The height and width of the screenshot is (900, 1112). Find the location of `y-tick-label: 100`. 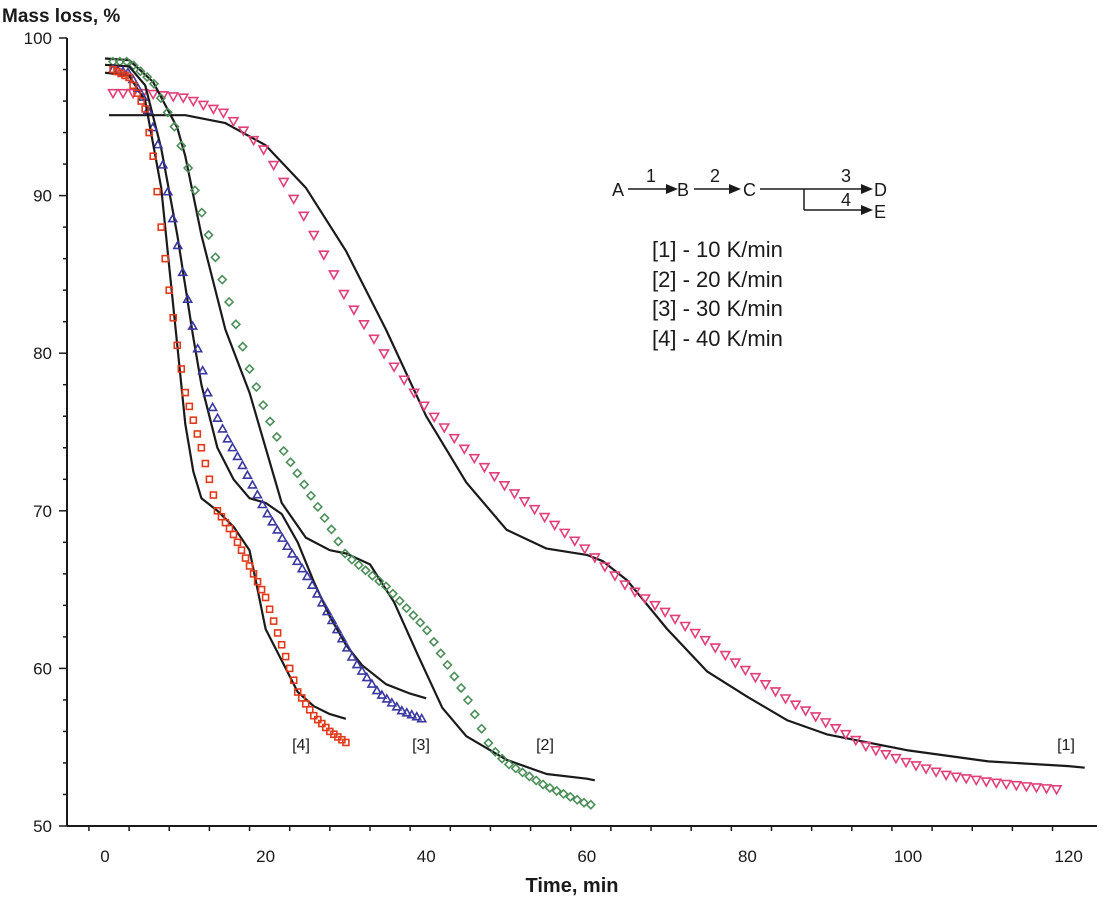

y-tick-label: 100 is located at coordinates (38, 38).